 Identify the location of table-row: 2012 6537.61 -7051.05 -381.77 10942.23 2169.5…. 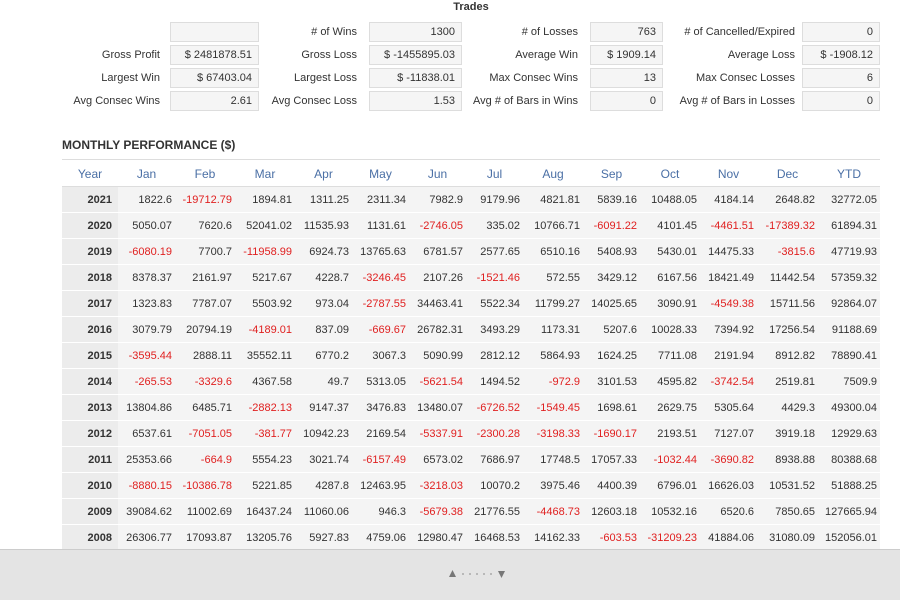
(471, 434).